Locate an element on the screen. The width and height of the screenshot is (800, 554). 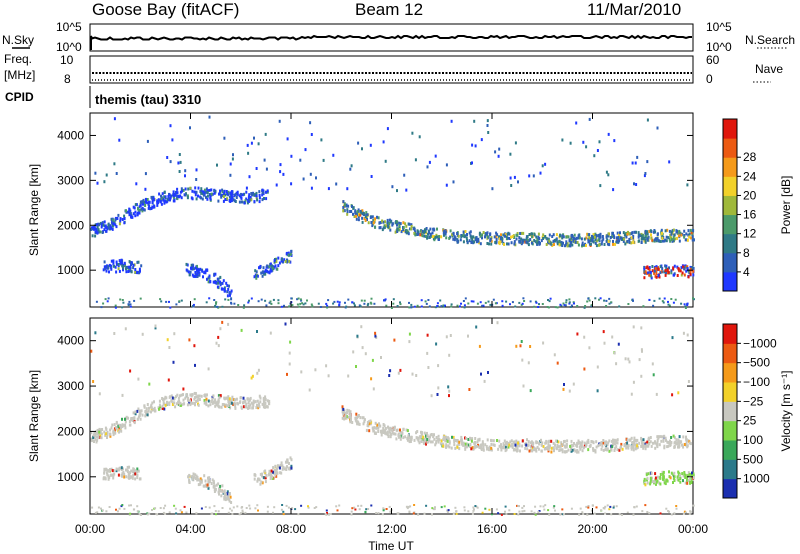
y-tick-label: 3000 is located at coordinates (70, 180).